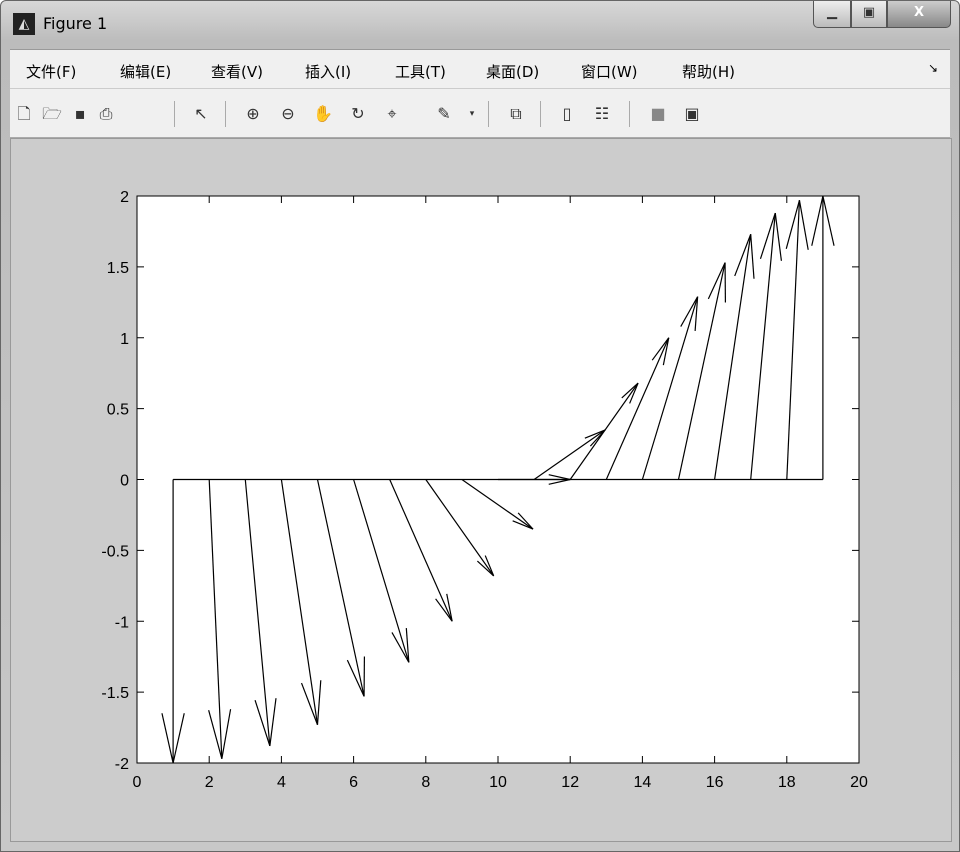 The height and width of the screenshot is (852, 960). What do you see at coordinates (567, 113) in the screenshot?
I see `colorbar-icon: ▯` at bounding box center [567, 113].